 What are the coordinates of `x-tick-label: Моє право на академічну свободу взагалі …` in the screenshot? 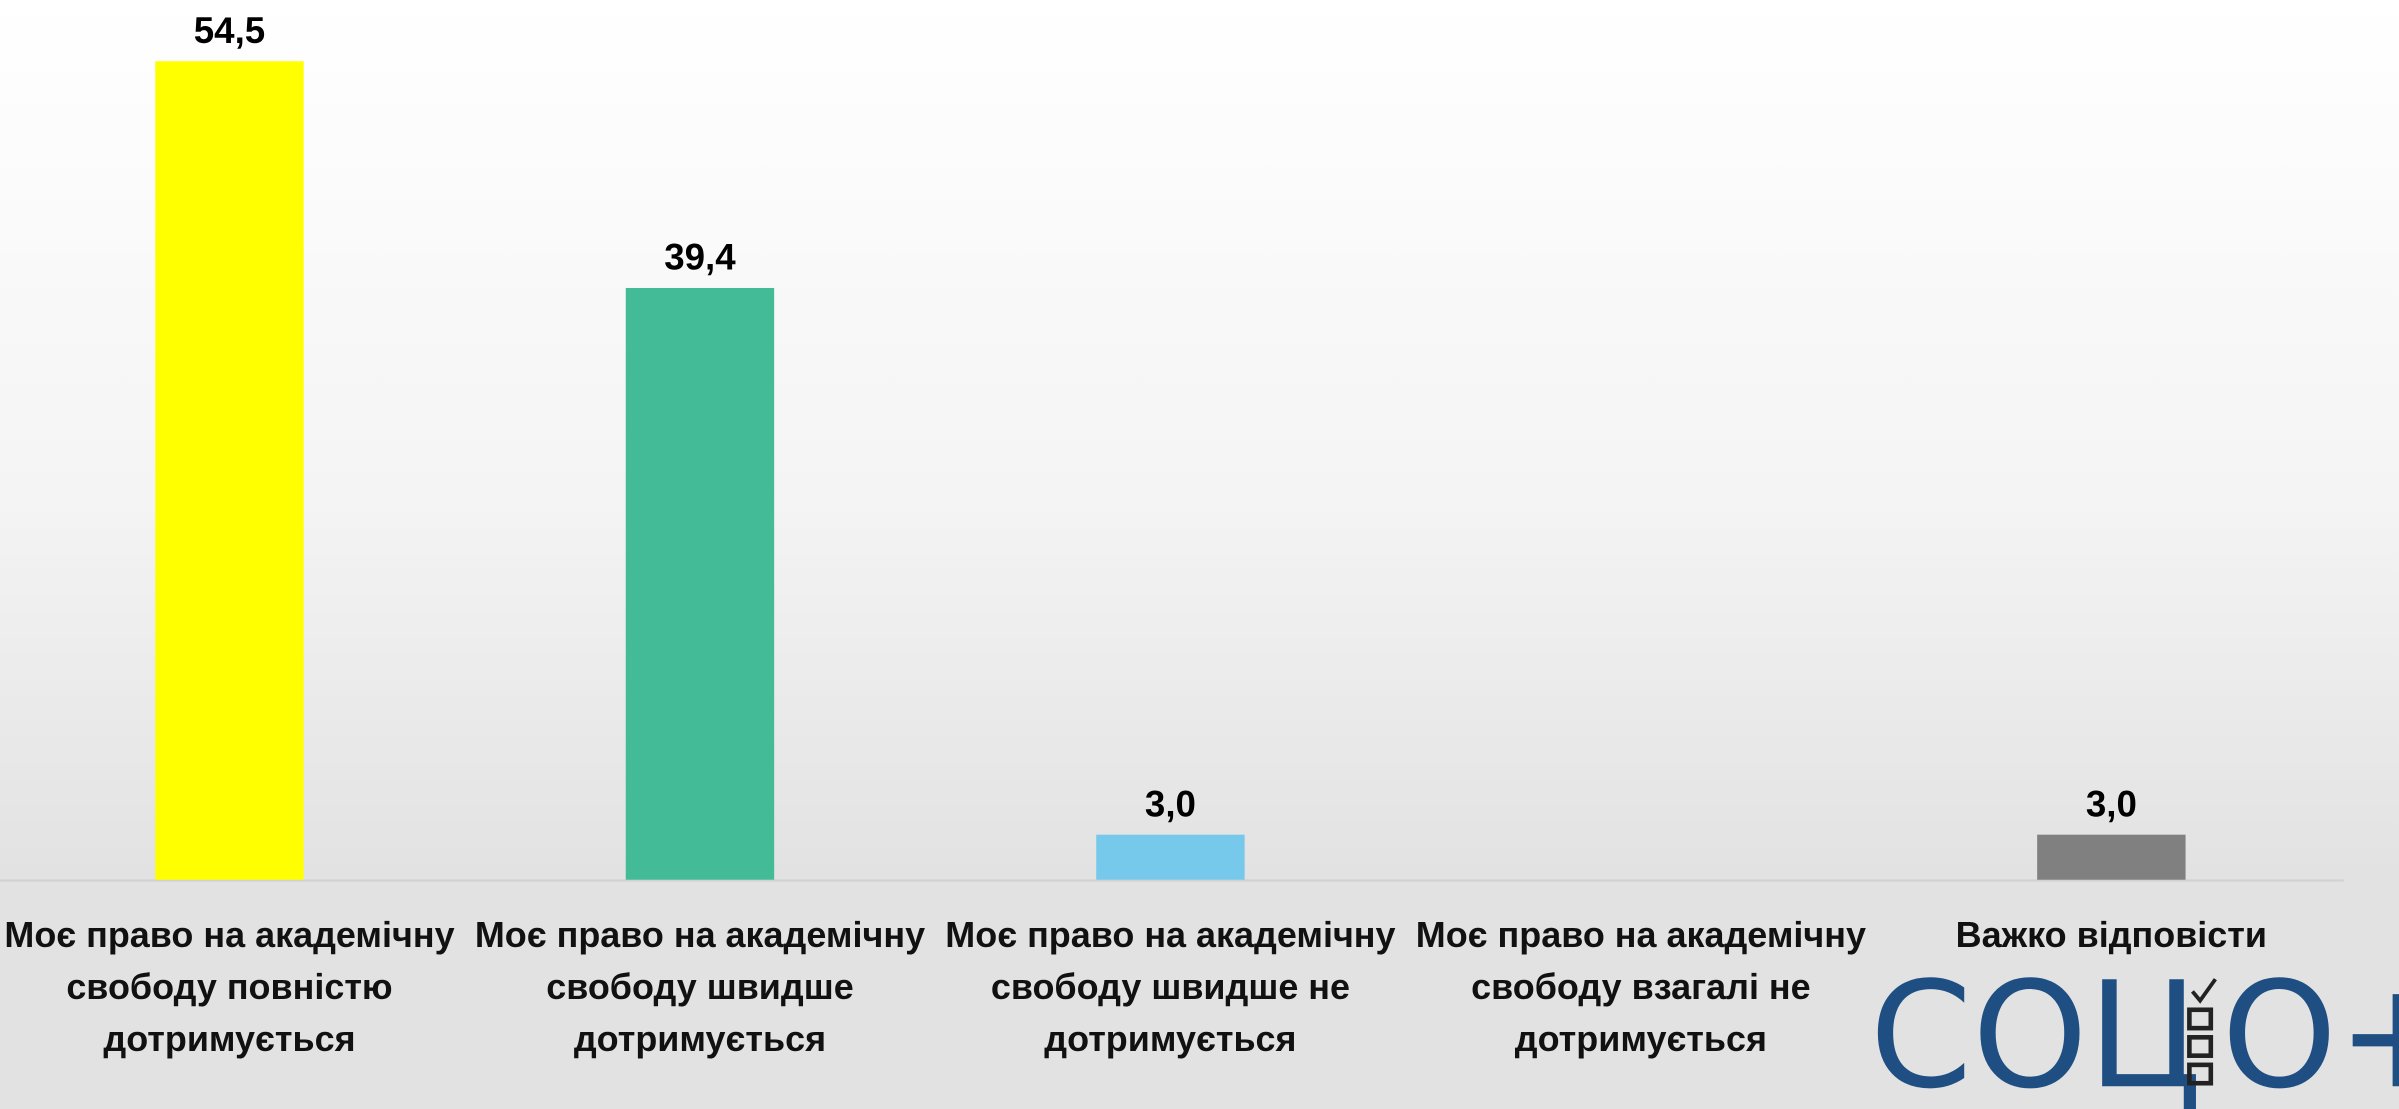 It's located at (1641, 986).